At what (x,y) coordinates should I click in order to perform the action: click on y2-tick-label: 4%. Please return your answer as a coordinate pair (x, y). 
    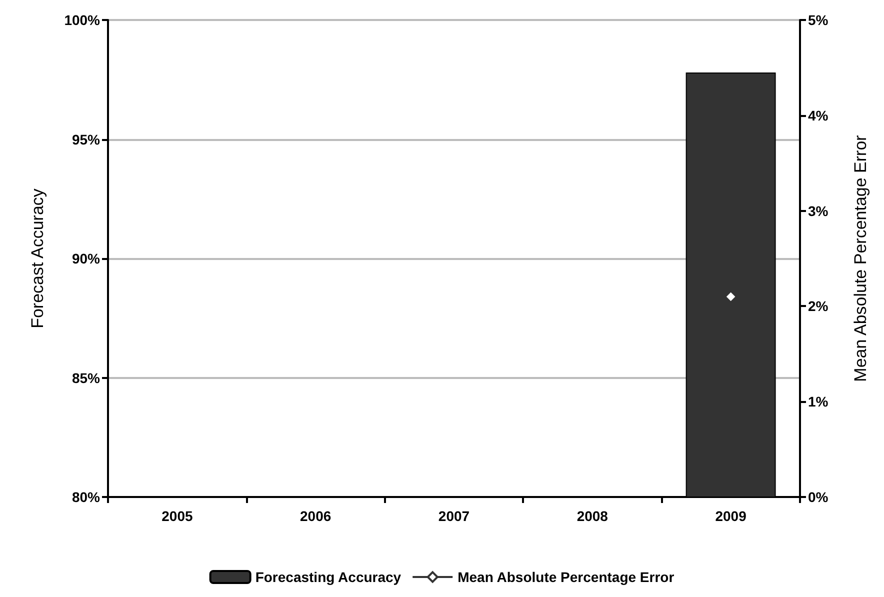
    Looking at the image, I should click on (818, 115).